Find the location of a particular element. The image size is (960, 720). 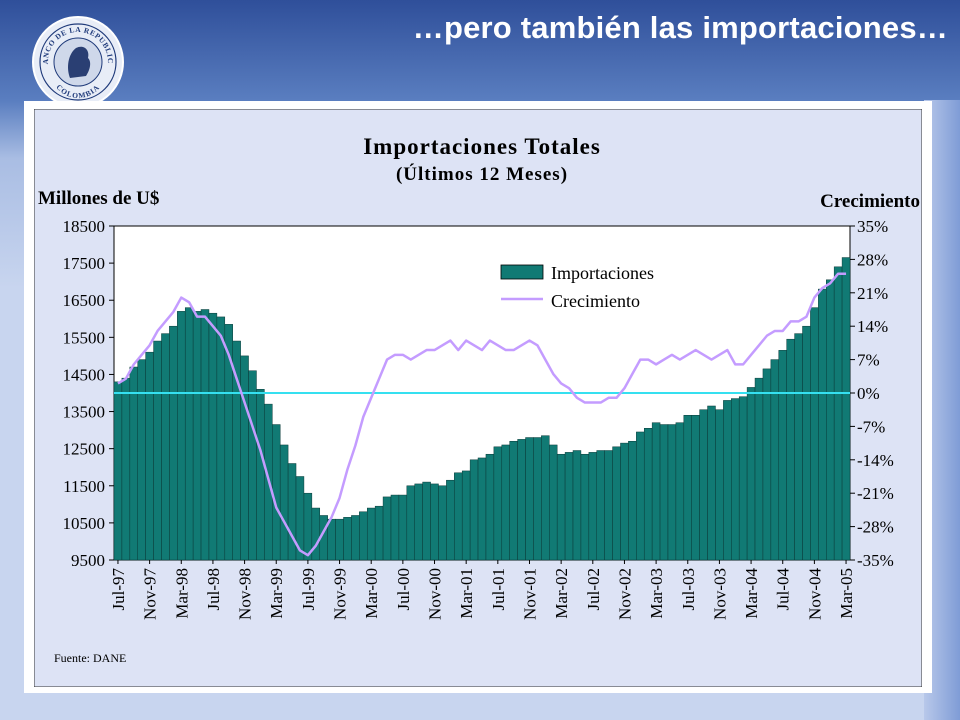

chart-title: Importaciones Totales is located at coordinates (482, 146).